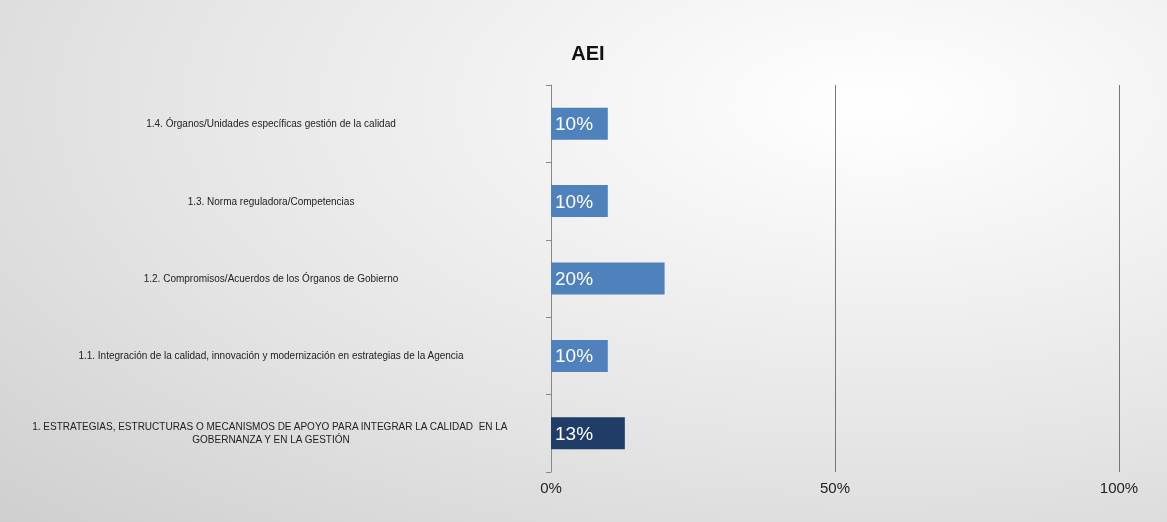 The image size is (1167, 522). I want to click on y-tick-label: 1. ESTRATEGIAS, ESTRUCTURAS O MECANISMOS DE APOYO PARA INTEGRAR LA CALIDAD EN LA GOBERNANZA Y EN LA GESTIÓN, so click(271, 433).